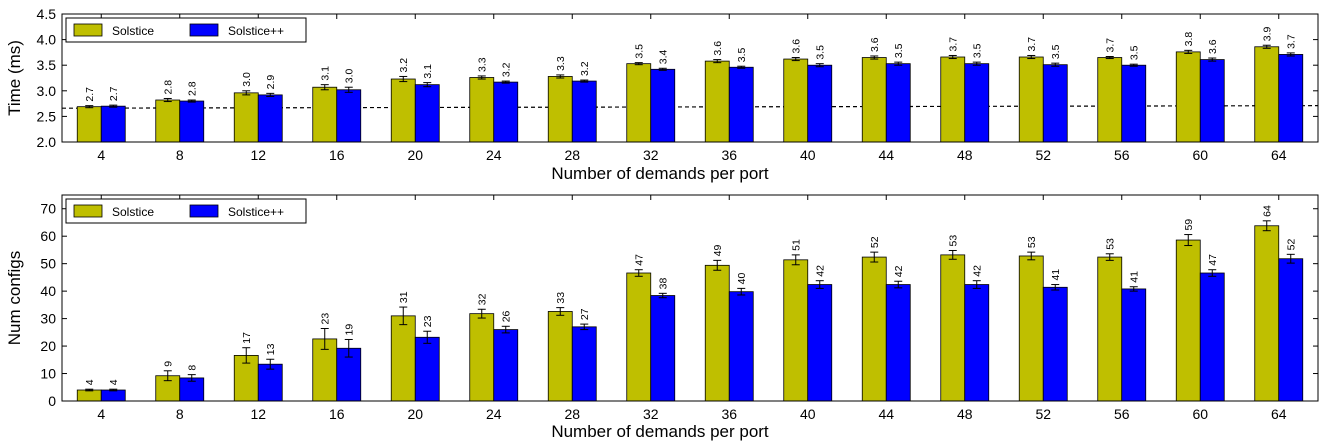  Describe the element at coordinates (256, 31) in the screenshot. I see `legend-label-solstice-plus-plus: Solstice++` at that location.